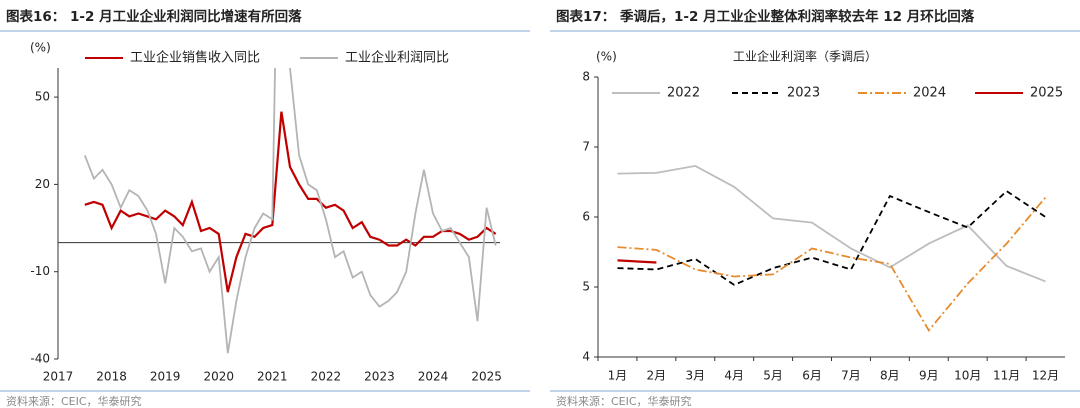 The image size is (1080, 408). Describe the element at coordinates (734, 376) in the screenshot. I see `x-tick-label: 4月` at that location.